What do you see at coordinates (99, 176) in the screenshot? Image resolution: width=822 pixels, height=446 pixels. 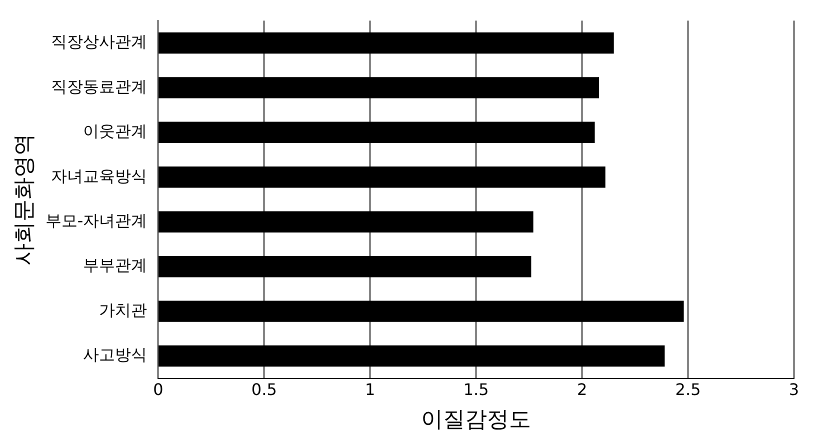 I see `y-tick-label: 자녀교육방식` at bounding box center [99, 176].